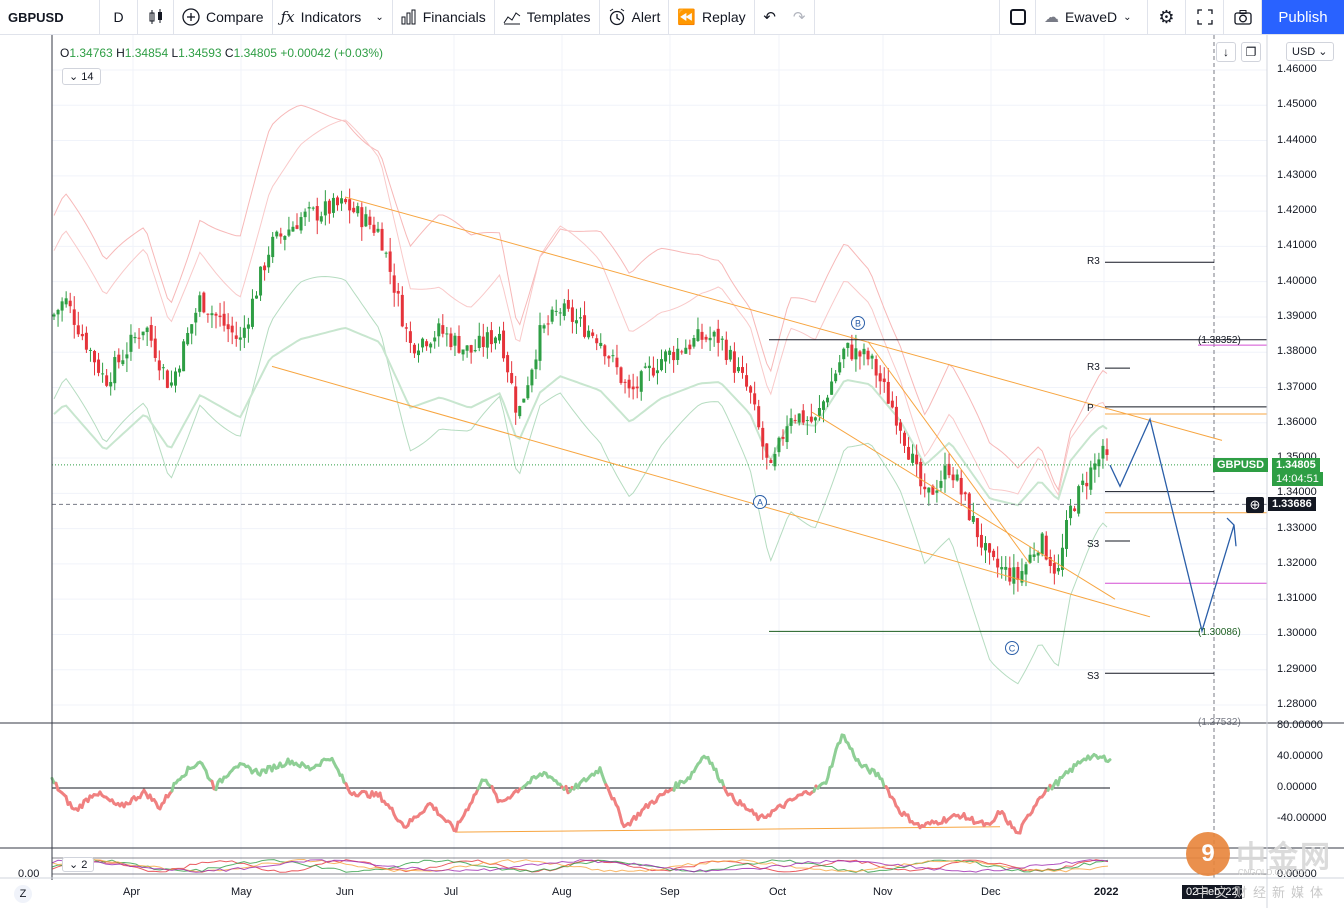 The width and height of the screenshot is (1344, 908). What do you see at coordinates (1302, 818) in the screenshot?
I see `osc-tick: -40.00000` at bounding box center [1302, 818].